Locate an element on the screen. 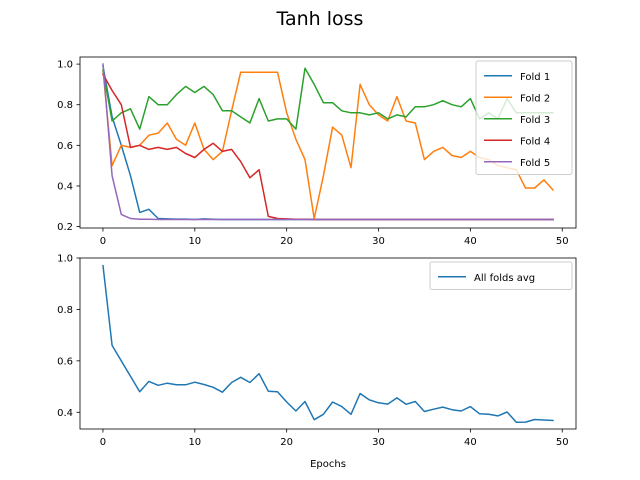 The height and width of the screenshot is (480, 640). legend-label: Fold 3 is located at coordinates (535, 120).